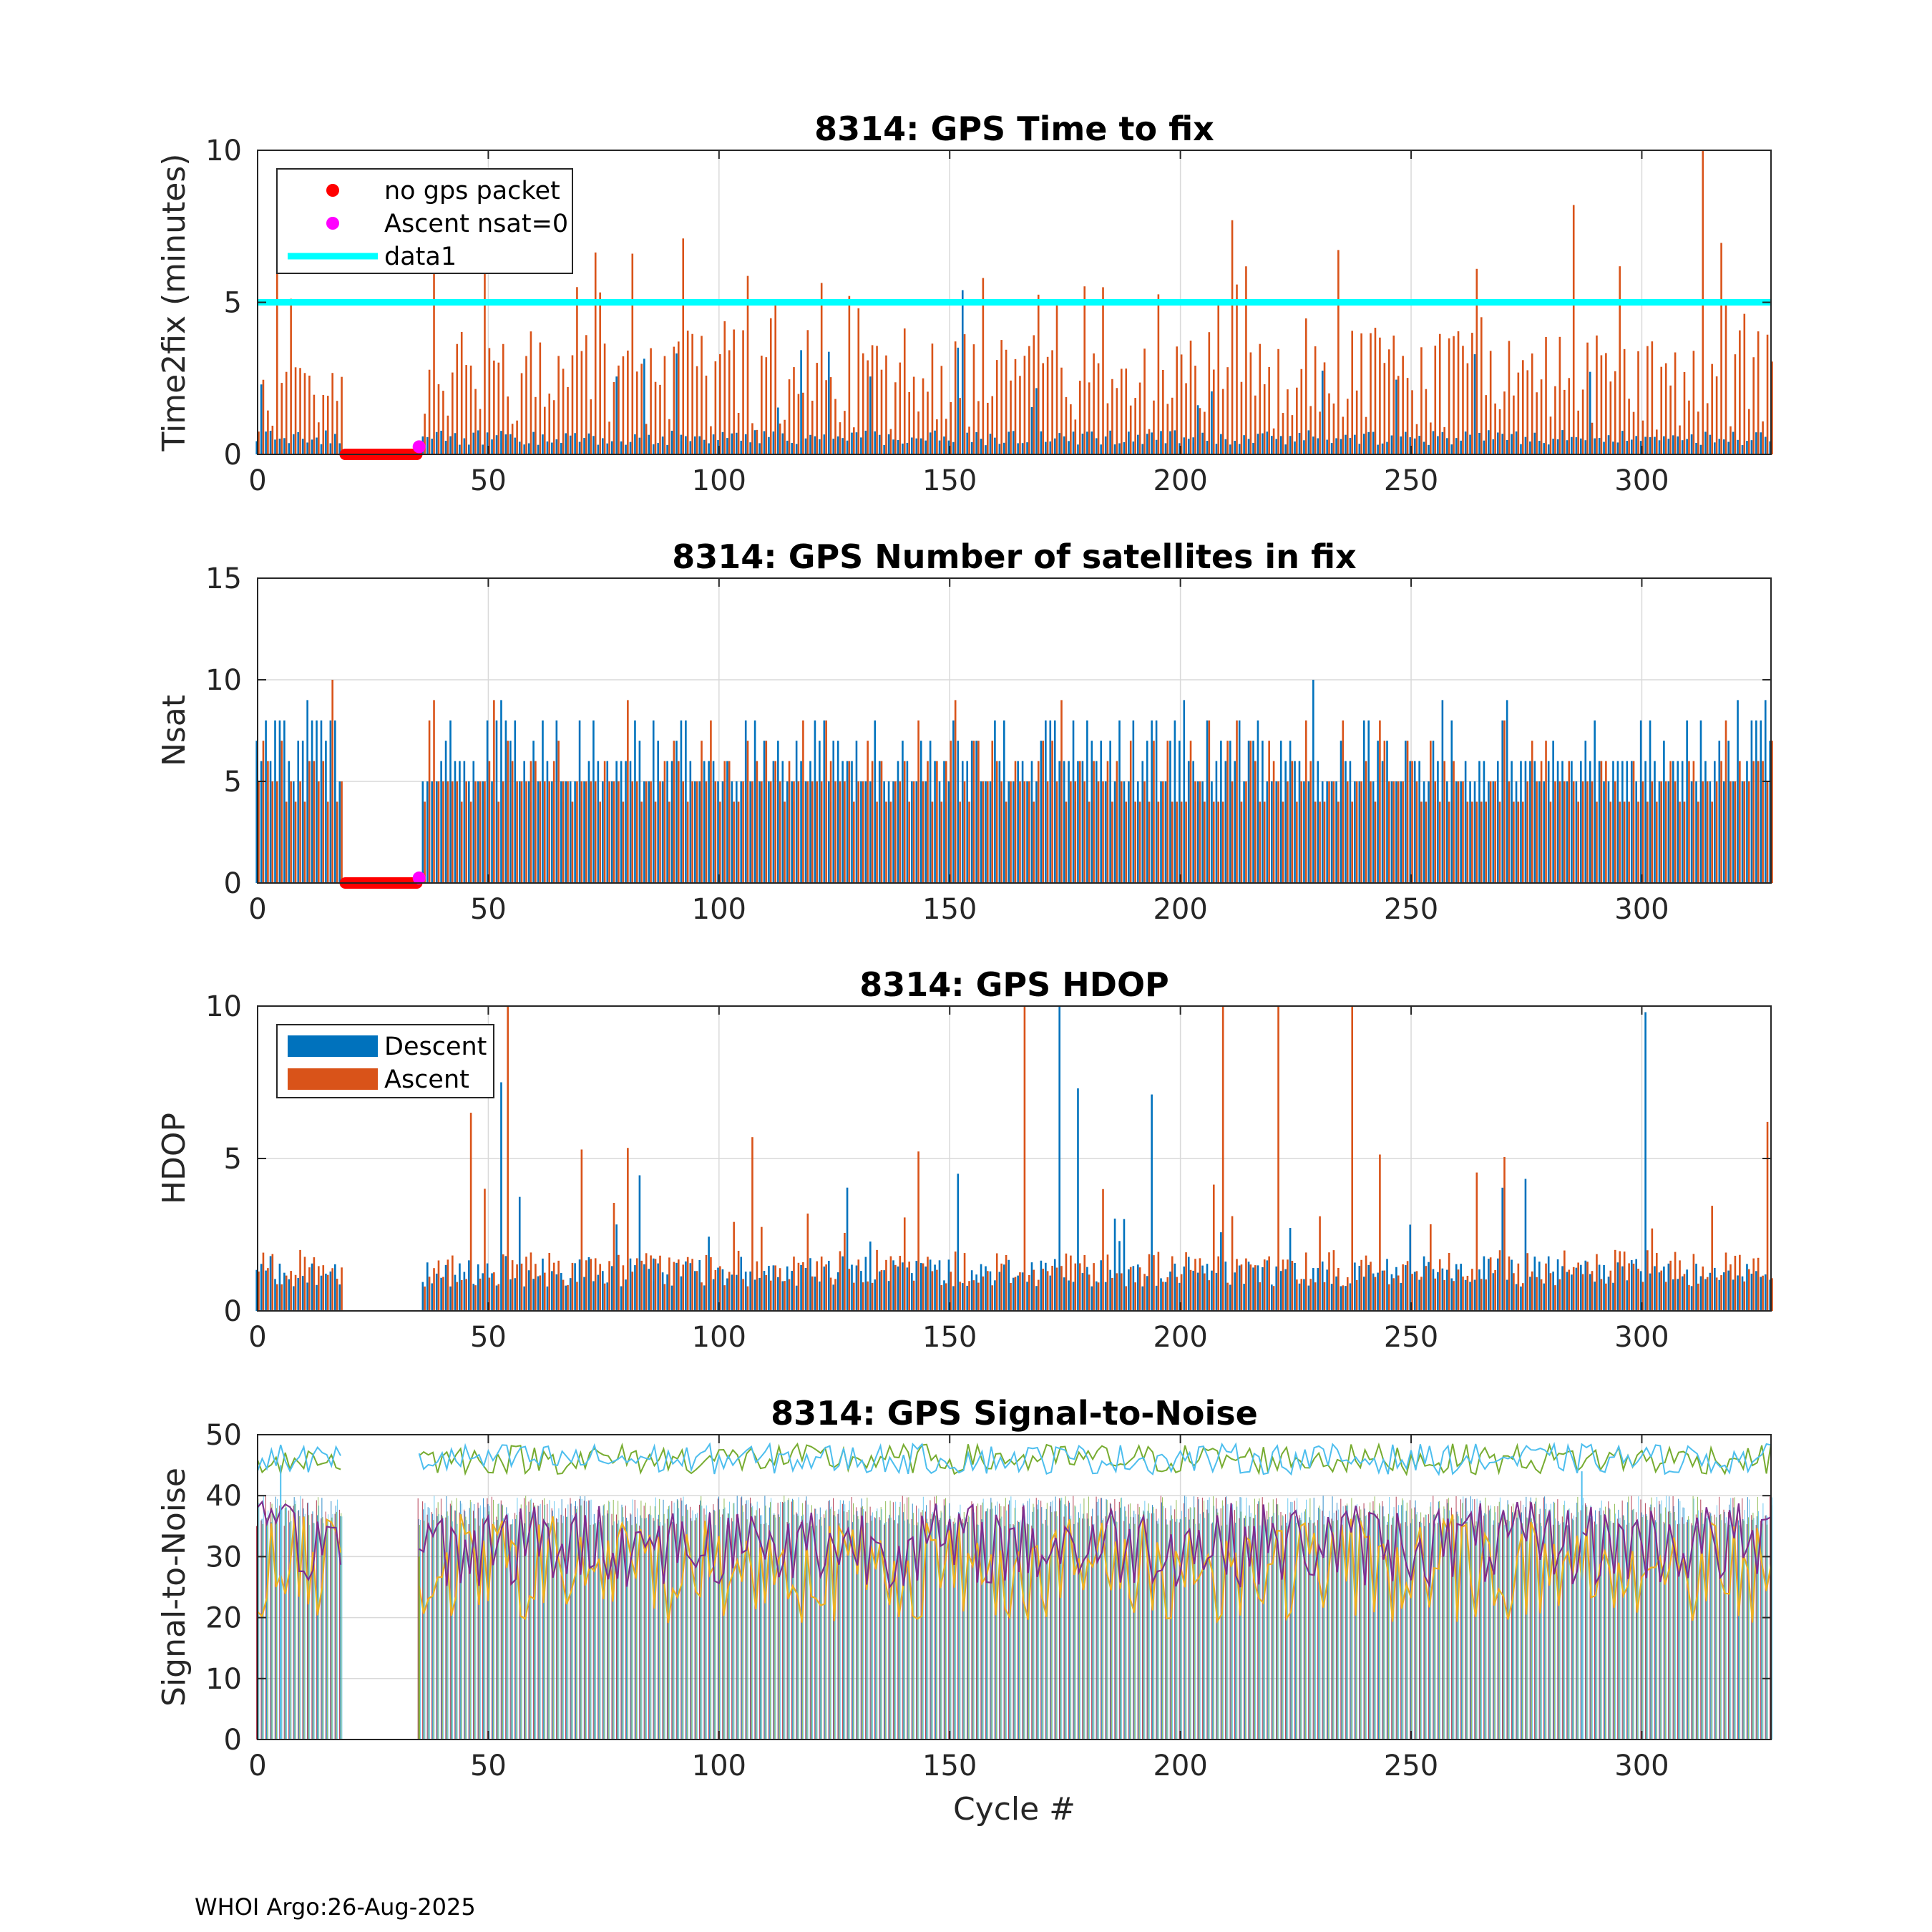  I want to click on data-layer, so click(1014, 305).